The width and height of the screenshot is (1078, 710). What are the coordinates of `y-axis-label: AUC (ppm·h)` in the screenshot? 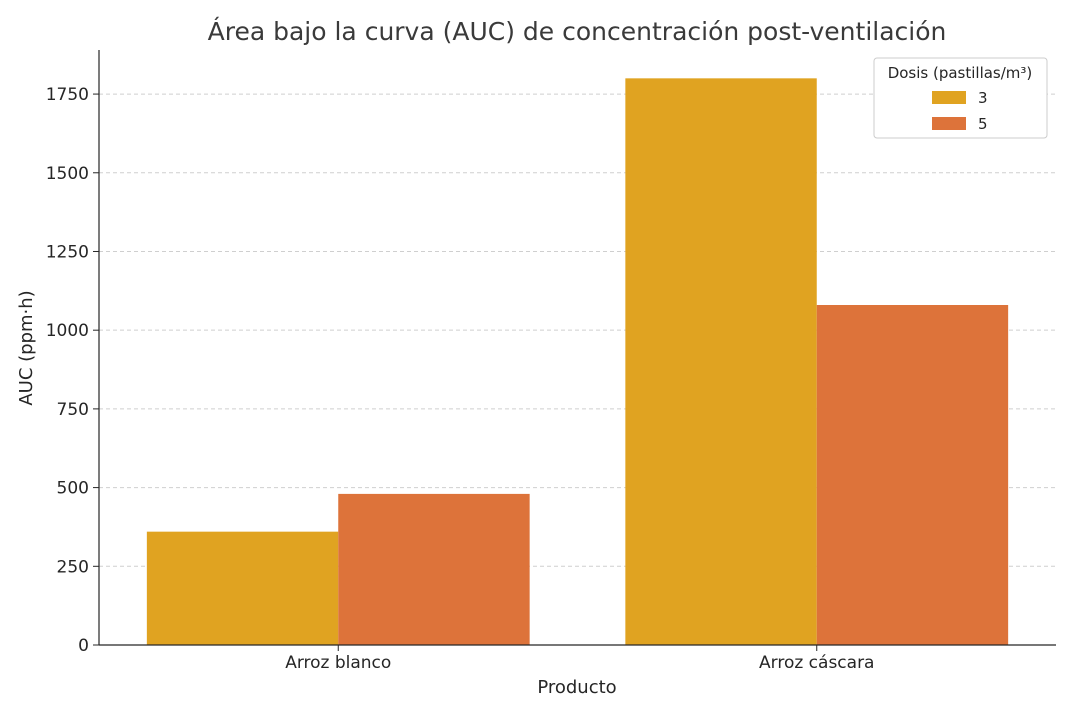 It's located at (26, 347).